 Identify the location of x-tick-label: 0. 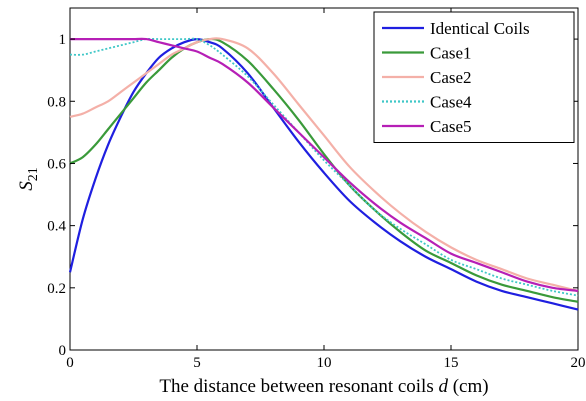
(70, 363).